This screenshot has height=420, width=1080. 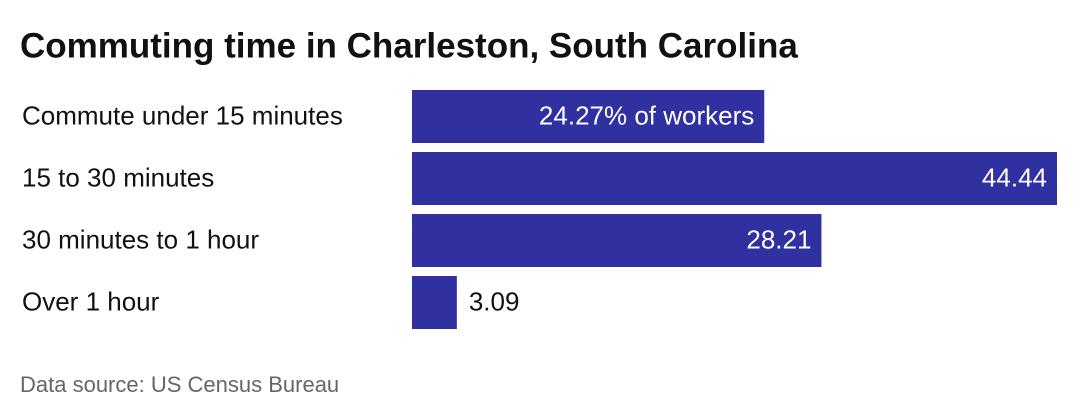 What do you see at coordinates (1014, 177) in the screenshot?
I see `value-label: 44.44` at bounding box center [1014, 177].